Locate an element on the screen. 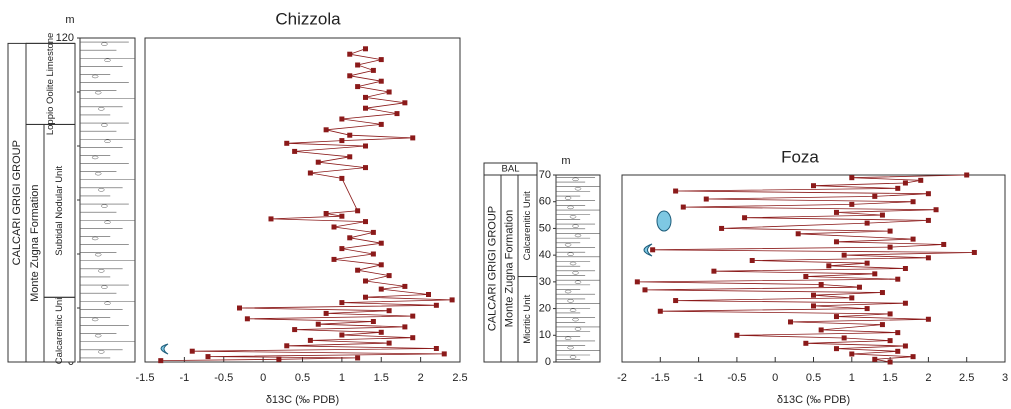 The width and height of the screenshot is (1011, 409). litho-top-label: BAL is located at coordinates (511, 169).